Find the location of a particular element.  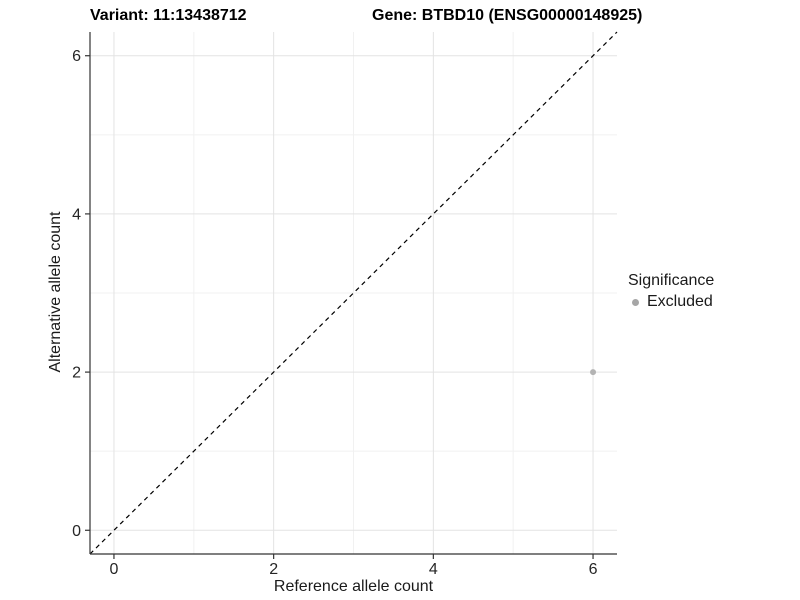

legend-item-excluded: Excluded is located at coordinates (671, 302).